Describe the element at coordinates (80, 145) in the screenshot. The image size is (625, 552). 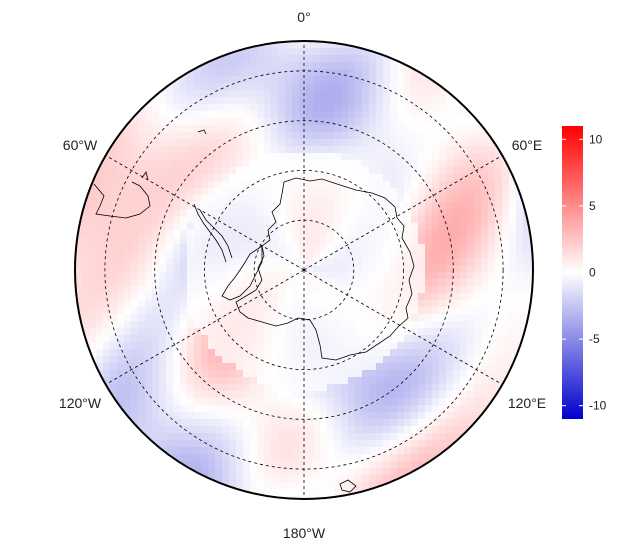
I see `lon-label-60w: 60°W` at that location.